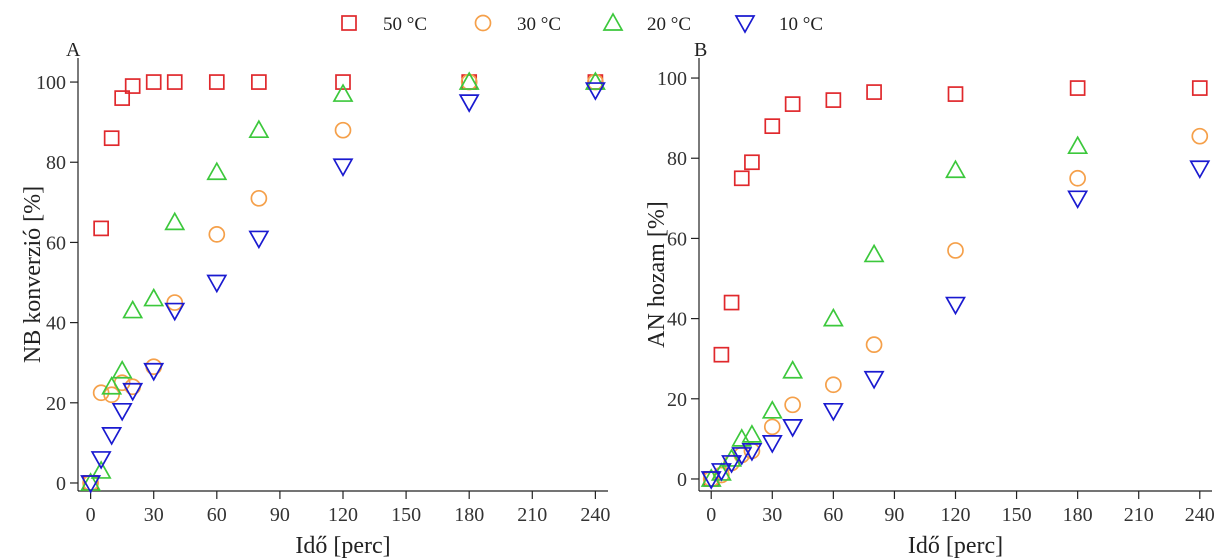 The height and width of the screenshot is (558, 1222). I want to click on panel-a-y-axis-label: NB konverzió [%], so click(33, 274).